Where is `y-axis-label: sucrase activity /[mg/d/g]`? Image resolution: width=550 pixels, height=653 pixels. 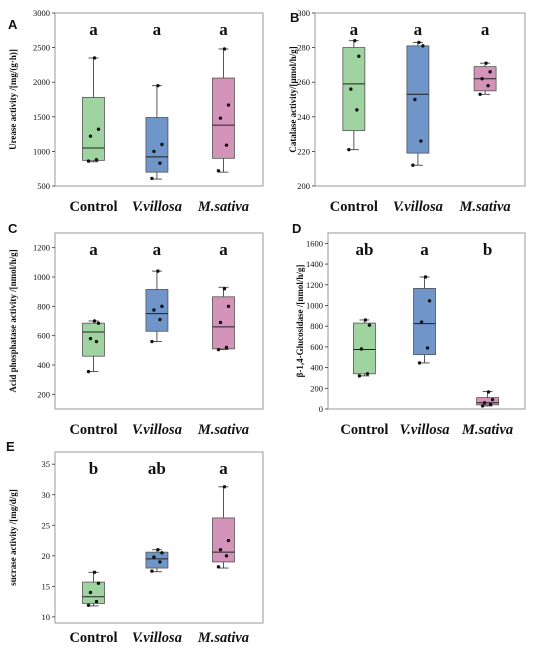 y-axis-label: sucrase activity /[mg/d/g] is located at coordinates (13, 537).